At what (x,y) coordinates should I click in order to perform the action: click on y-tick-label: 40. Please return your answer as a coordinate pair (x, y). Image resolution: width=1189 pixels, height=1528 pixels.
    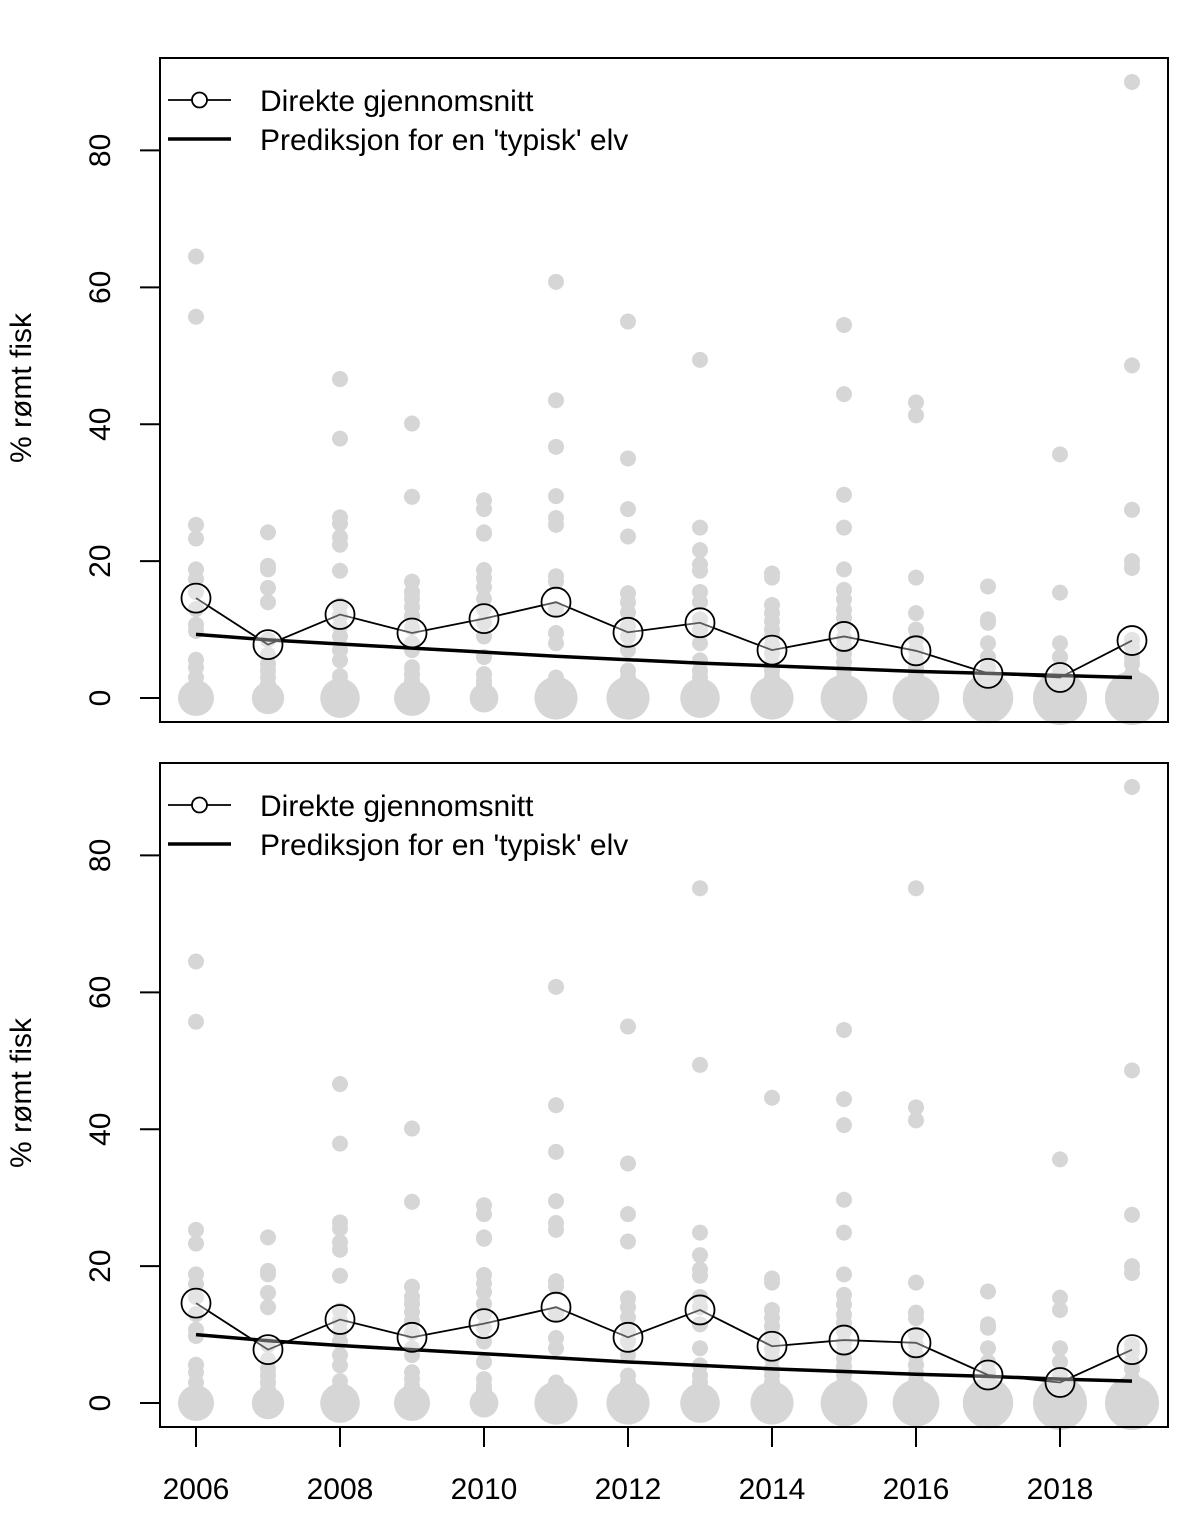
    Looking at the image, I should click on (100, 1129).